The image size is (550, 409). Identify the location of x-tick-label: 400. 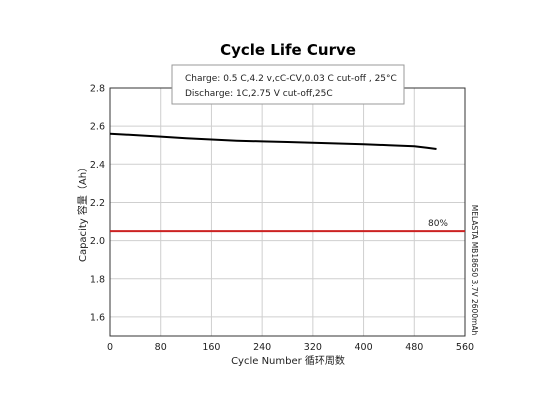
(364, 347).